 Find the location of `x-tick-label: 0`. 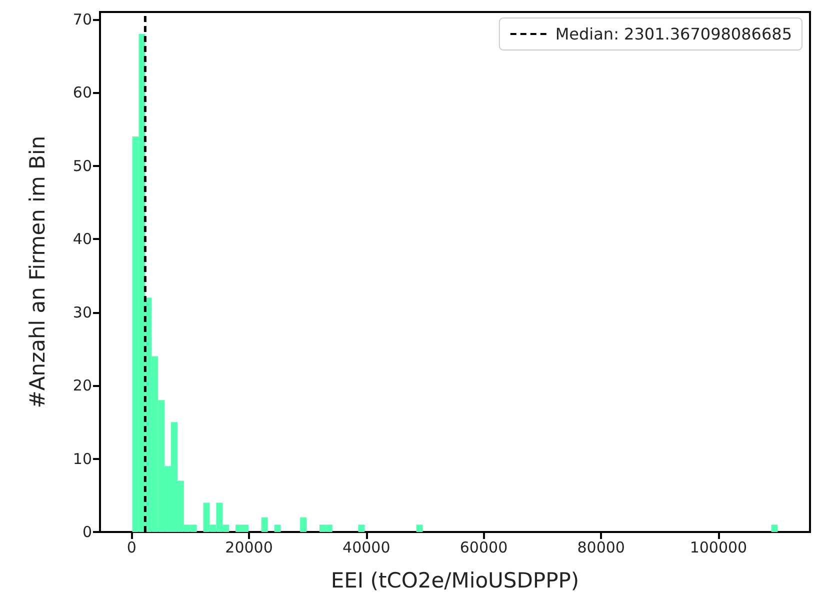

x-tick-label: 0 is located at coordinates (131, 547).